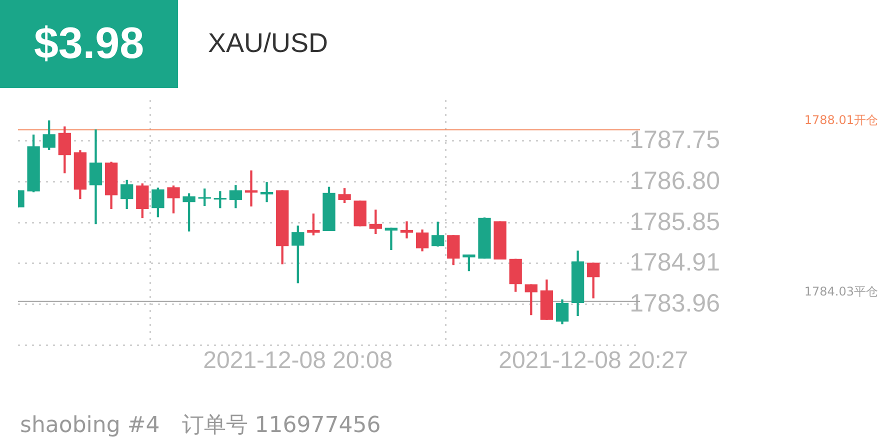  I want to click on x-tick-label: 2021-12-08 20:08, so click(298, 360).